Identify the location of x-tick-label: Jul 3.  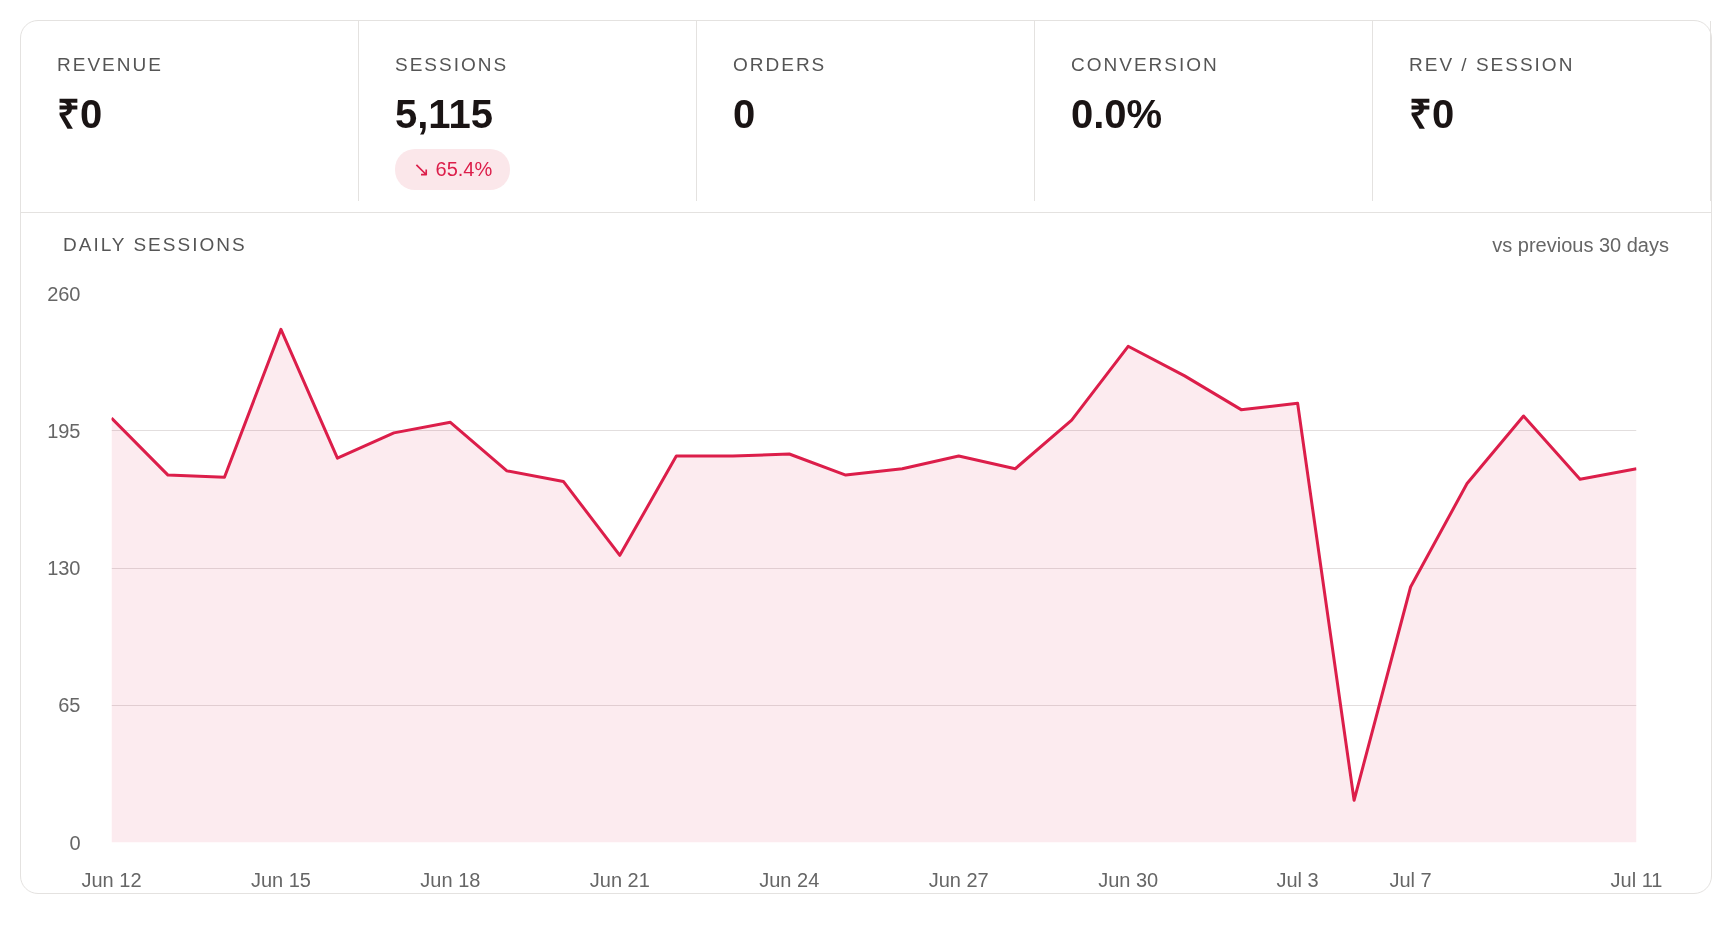
(1297, 879).